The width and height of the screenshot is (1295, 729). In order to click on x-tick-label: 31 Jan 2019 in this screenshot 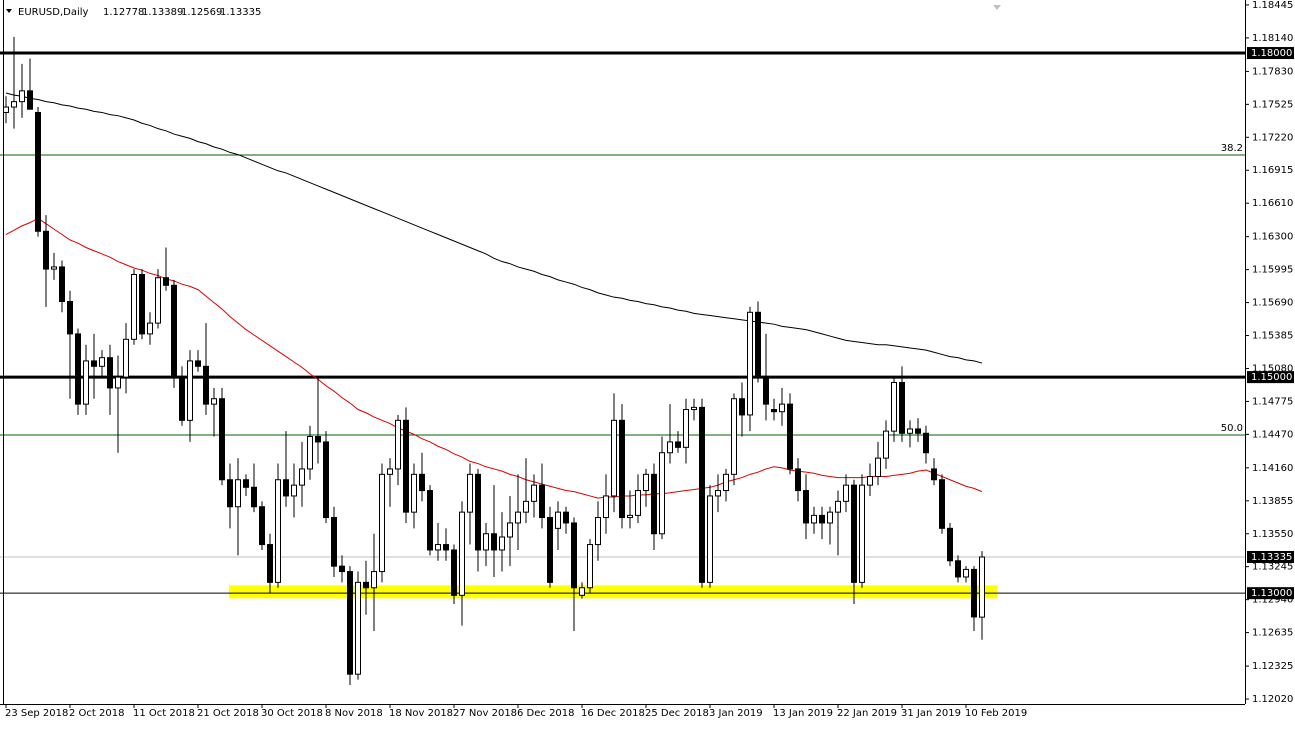, I will do `click(931, 713)`.